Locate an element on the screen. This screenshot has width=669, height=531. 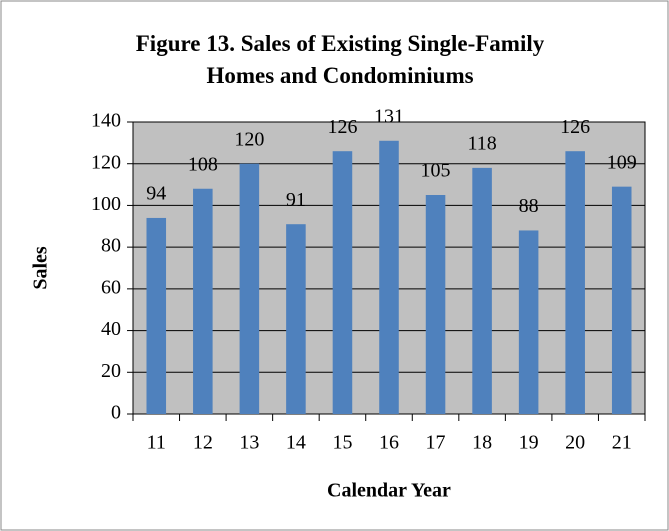
y-axis-label: Sales is located at coordinates (41, 268).